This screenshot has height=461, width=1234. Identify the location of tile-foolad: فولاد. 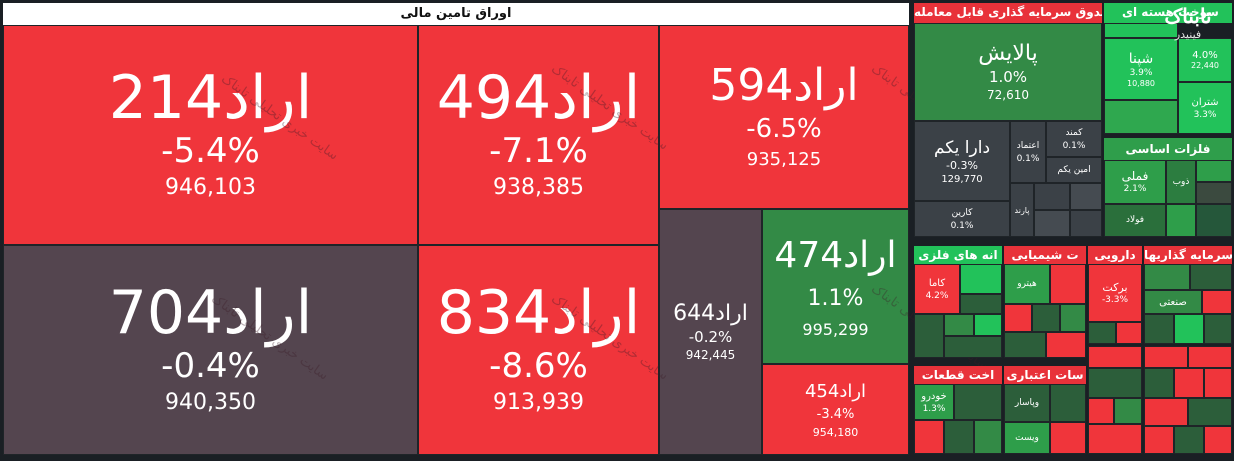
(1135, 220).